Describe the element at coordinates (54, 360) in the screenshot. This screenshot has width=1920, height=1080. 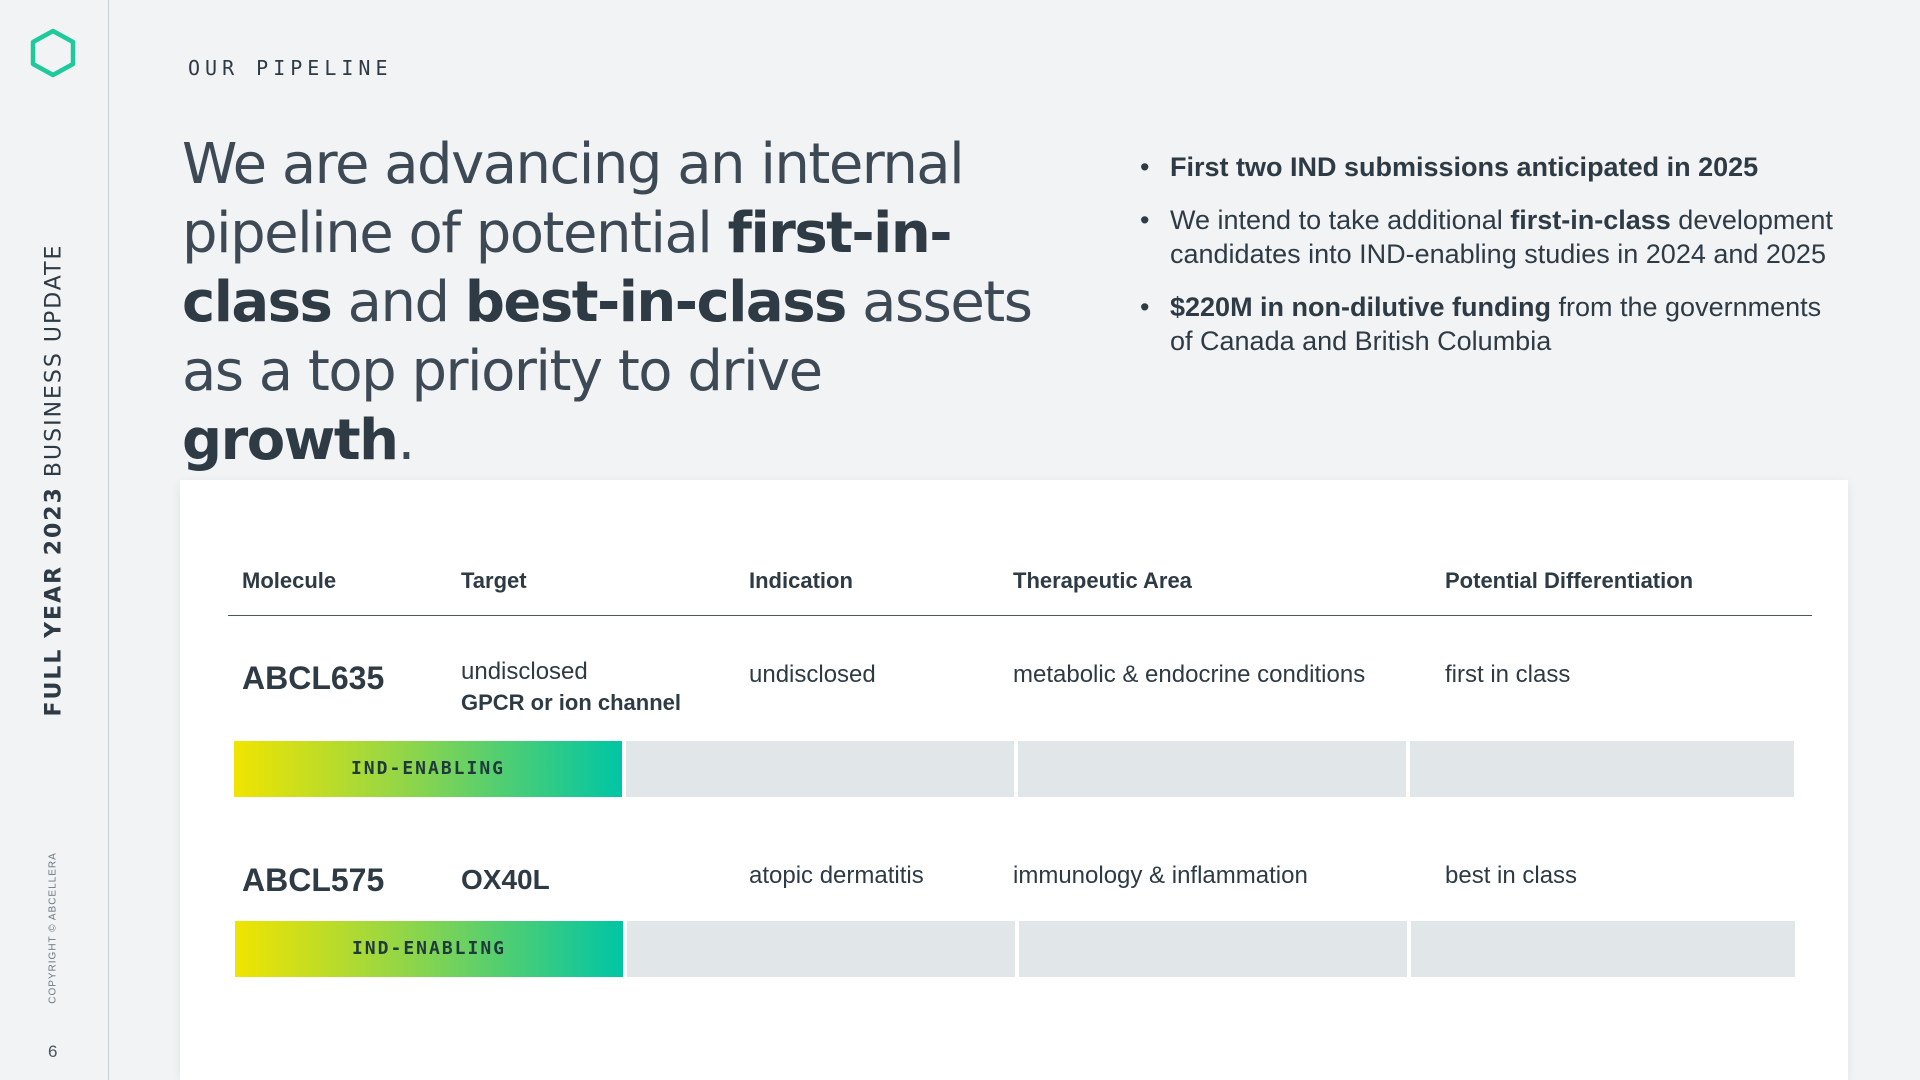
I see `report-title-light: BUSINESS UPDATE` at that location.